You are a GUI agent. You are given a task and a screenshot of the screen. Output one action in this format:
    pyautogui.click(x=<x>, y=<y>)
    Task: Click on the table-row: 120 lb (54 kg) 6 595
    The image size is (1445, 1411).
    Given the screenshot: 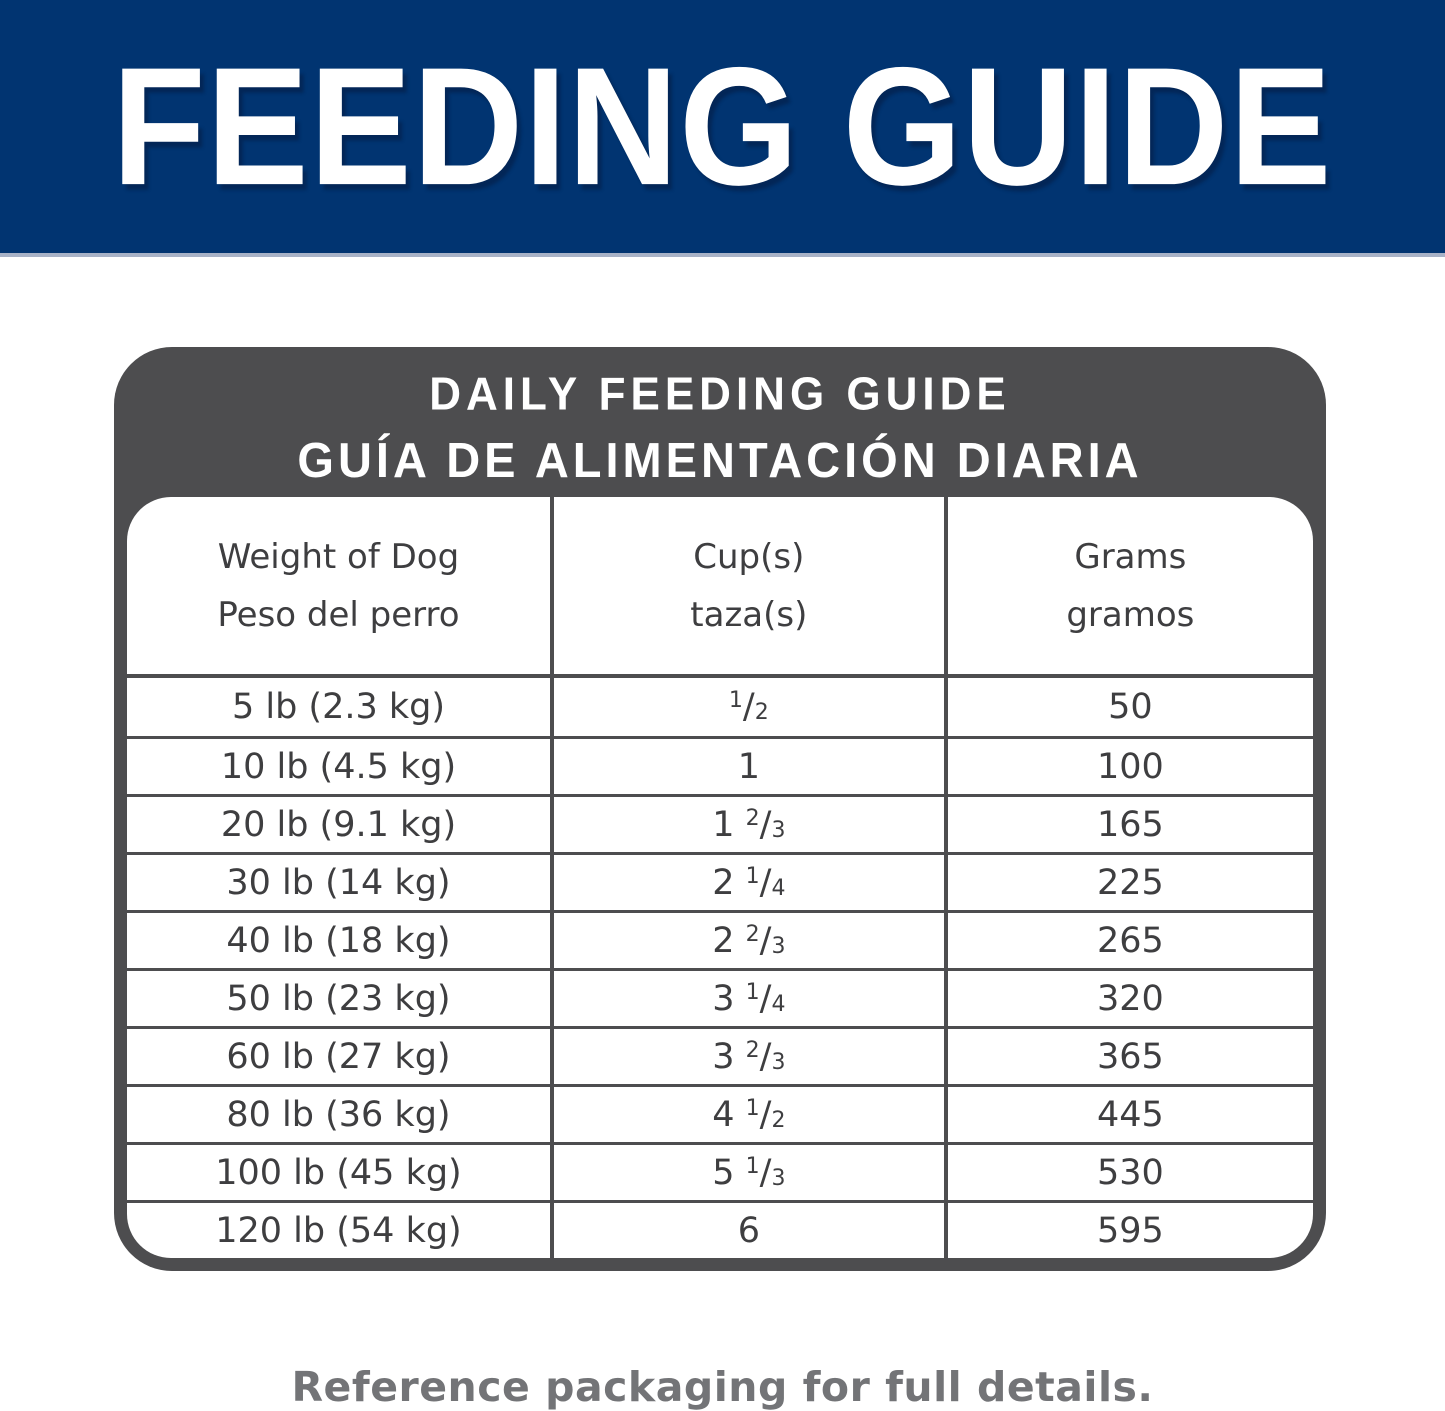 What is the action you would take?
    pyautogui.click(x=720, y=1229)
    